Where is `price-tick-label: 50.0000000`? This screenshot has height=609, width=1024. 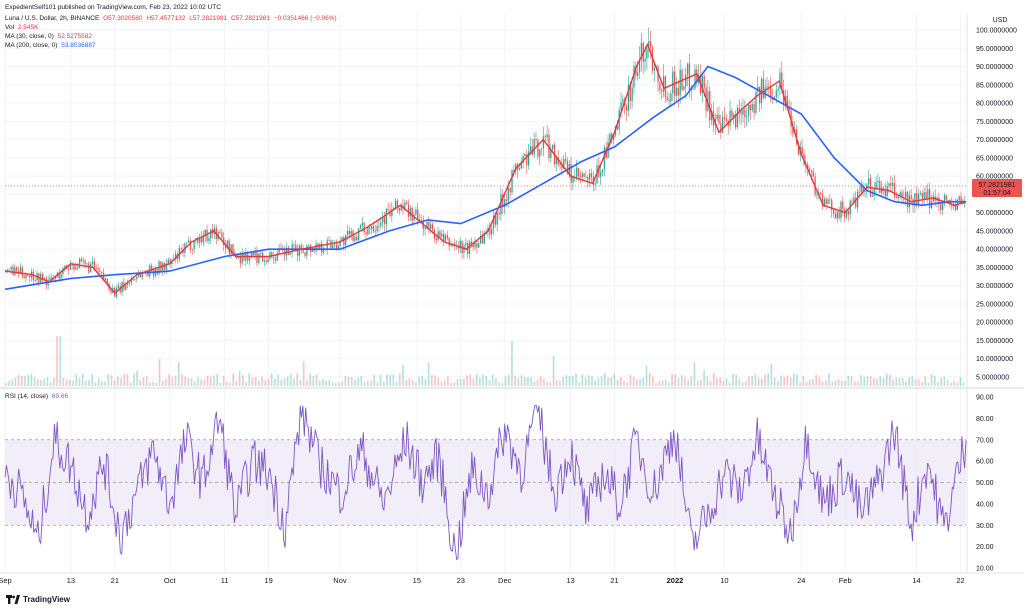
price-tick-label: 50.0000000 is located at coordinates (994, 213).